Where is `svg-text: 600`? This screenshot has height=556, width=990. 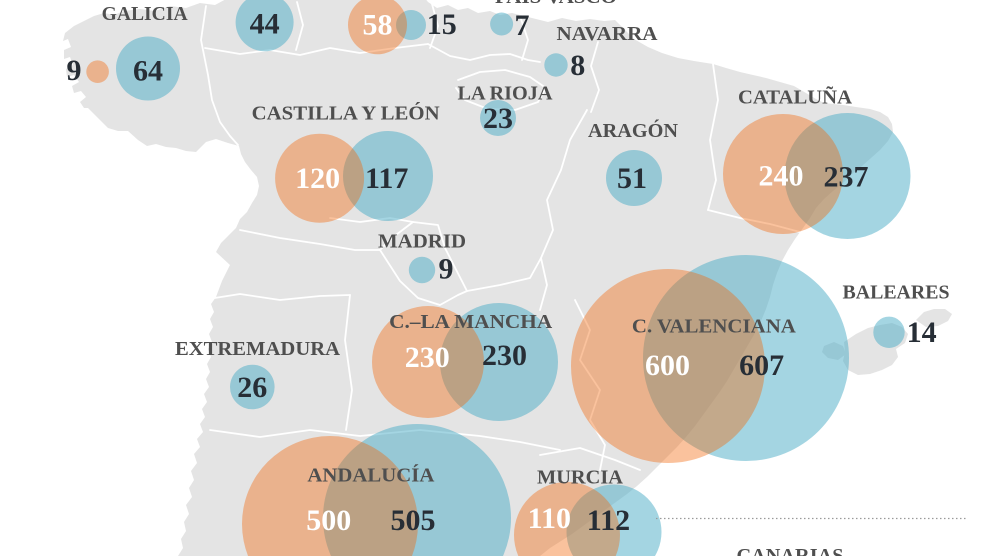
svg-text: 600 is located at coordinates (667, 365).